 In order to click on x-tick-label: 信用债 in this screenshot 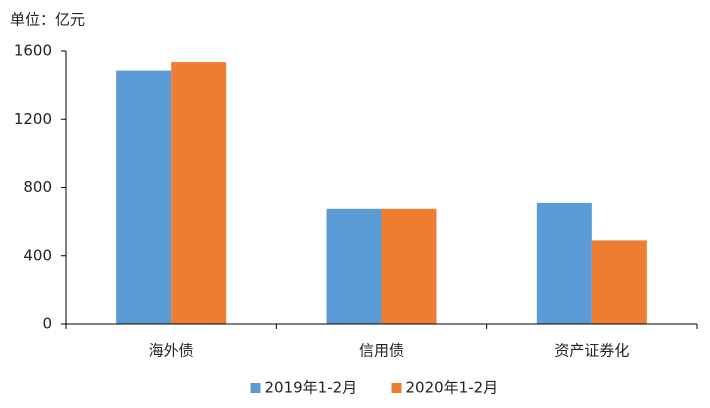, I will do `click(381, 351)`.